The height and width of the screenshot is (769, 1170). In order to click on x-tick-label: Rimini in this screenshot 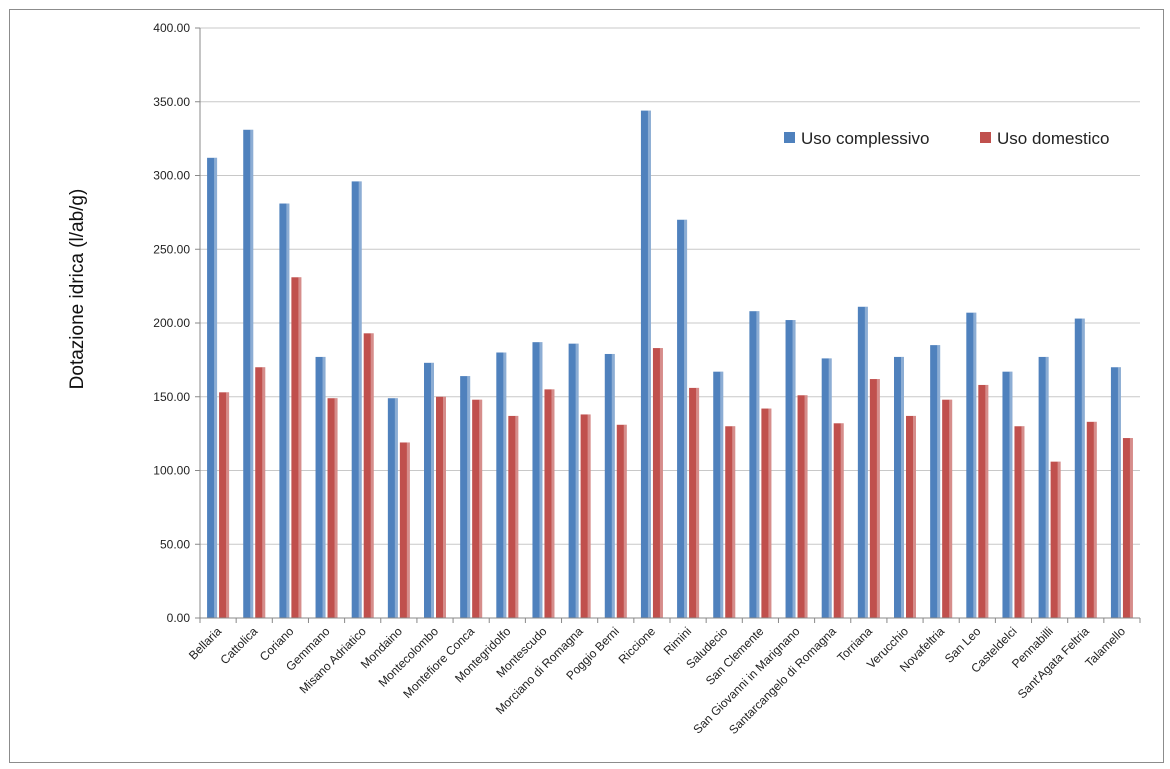, I will do `click(677, 640)`.